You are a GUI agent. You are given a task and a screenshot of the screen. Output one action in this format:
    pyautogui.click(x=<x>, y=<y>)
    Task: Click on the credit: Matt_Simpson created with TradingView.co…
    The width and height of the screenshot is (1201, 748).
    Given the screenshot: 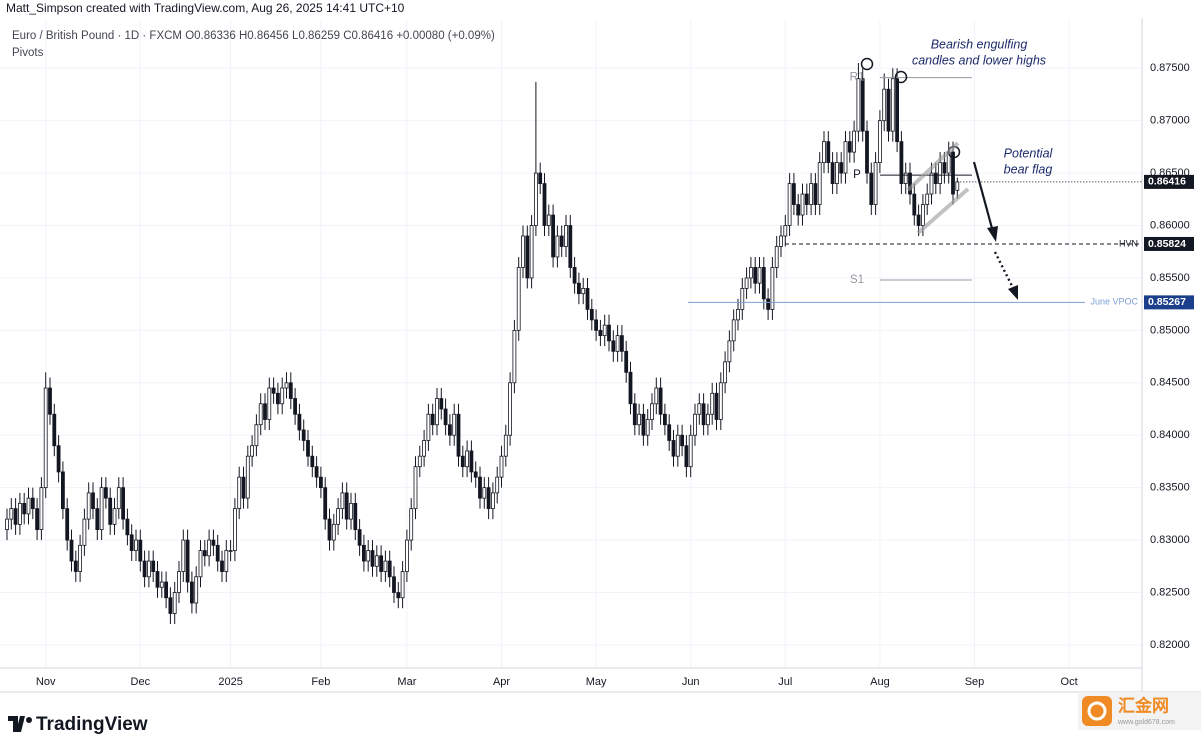 What is the action you would take?
    pyautogui.click(x=205, y=8)
    